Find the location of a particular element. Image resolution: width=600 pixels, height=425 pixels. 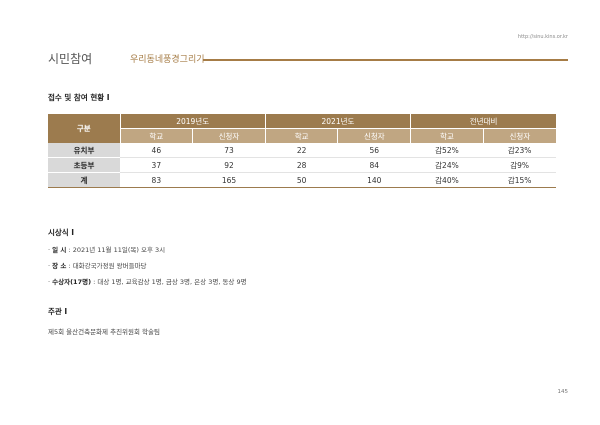

table-cell: 28 is located at coordinates (301, 165).